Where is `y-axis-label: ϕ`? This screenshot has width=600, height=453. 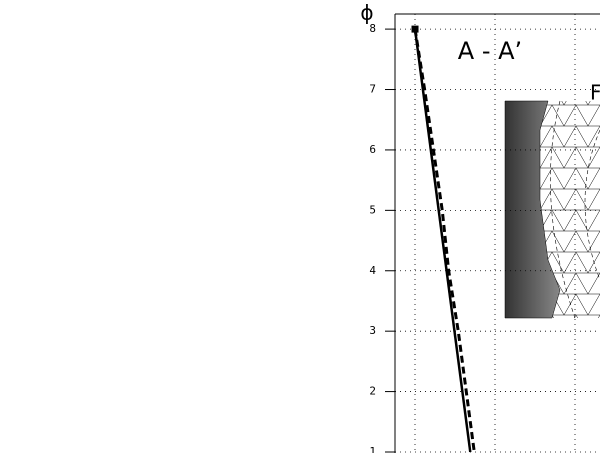
y-axis-label: ϕ is located at coordinates (366, 13).